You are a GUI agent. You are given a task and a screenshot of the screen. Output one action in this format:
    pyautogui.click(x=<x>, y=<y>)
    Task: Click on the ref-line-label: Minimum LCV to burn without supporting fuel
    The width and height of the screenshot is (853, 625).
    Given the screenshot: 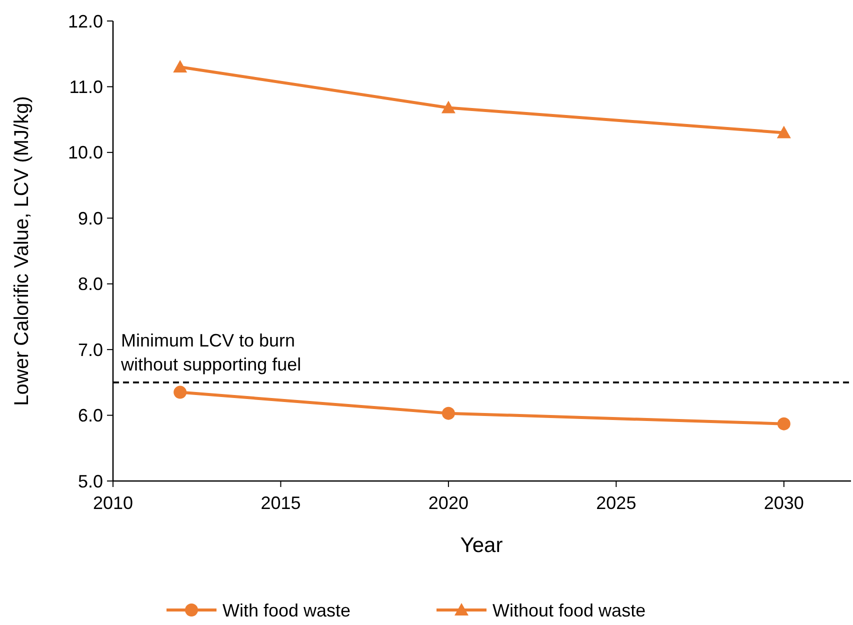 What is the action you would take?
    pyautogui.click(x=211, y=352)
    